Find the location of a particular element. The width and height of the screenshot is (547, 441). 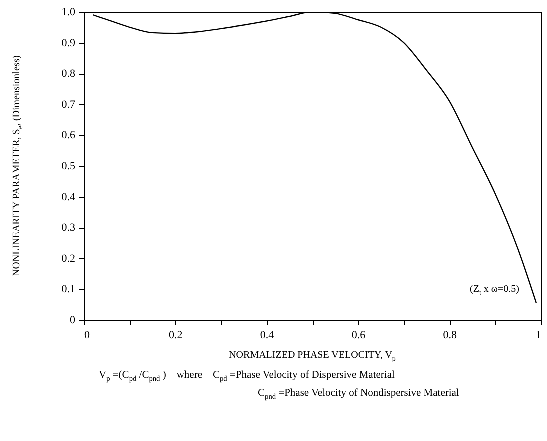

x-tick-label: 0.8 is located at coordinates (450, 336).